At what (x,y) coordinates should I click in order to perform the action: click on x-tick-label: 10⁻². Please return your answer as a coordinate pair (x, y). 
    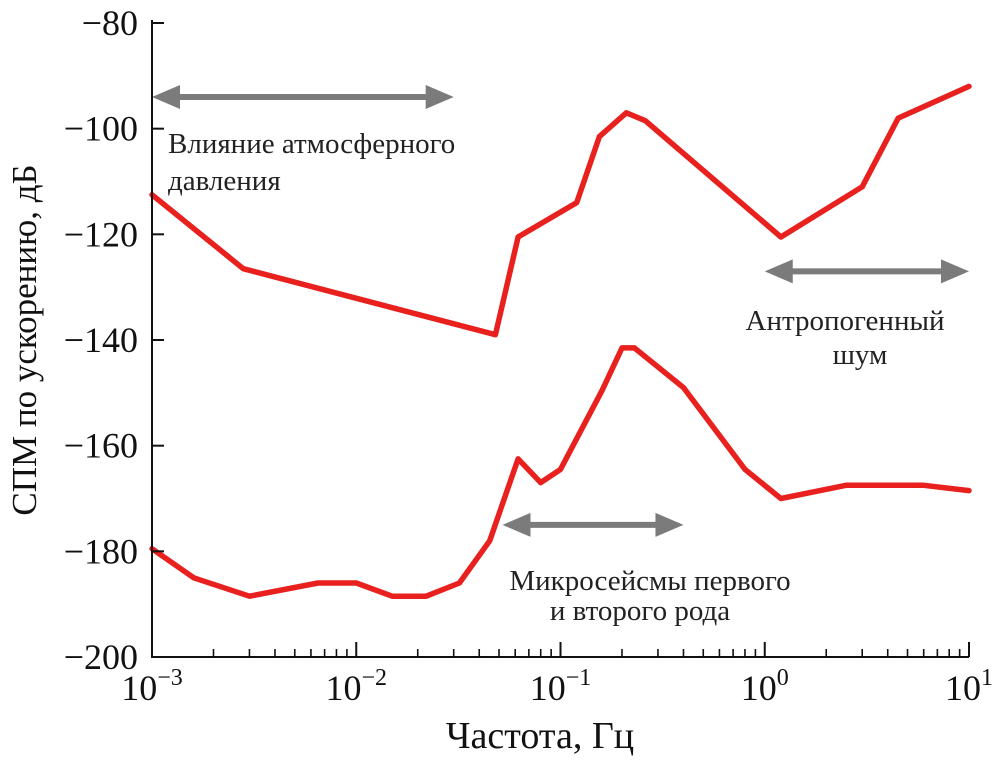
    Looking at the image, I should click on (356, 686).